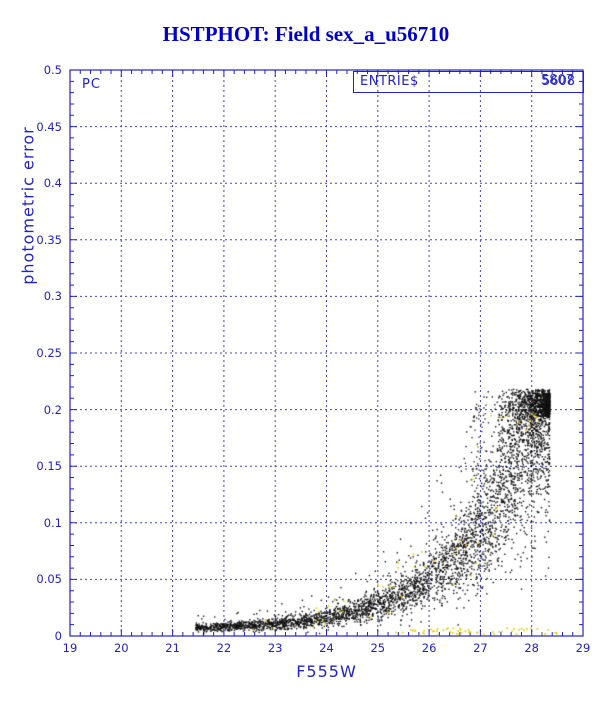  Describe the element at coordinates (583, 648) in the screenshot. I see `x-tick-label: 29` at that location.